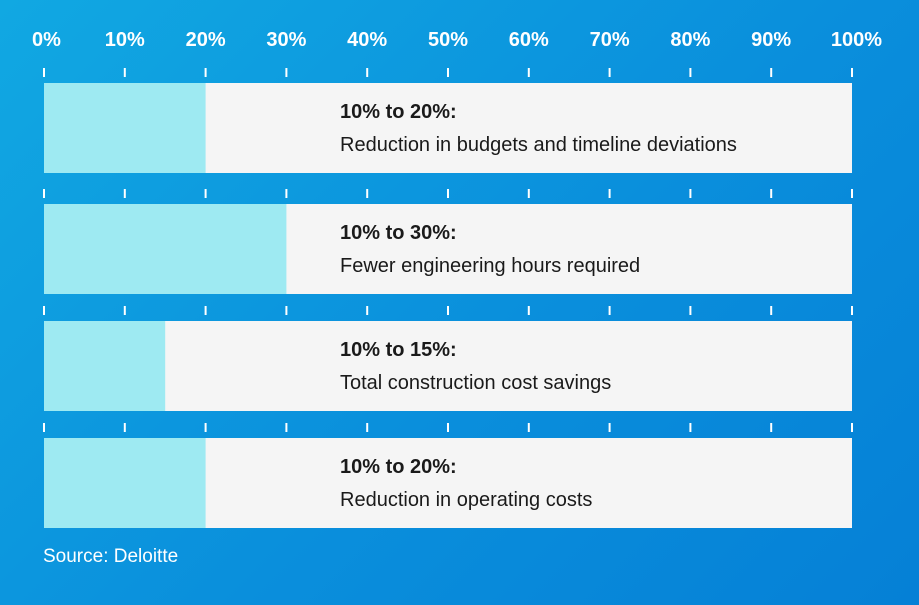 The height and width of the screenshot is (605, 919). What do you see at coordinates (475, 383) in the screenshot?
I see `bar-description: Total construction cost savings` at bounding box center [475, 383].